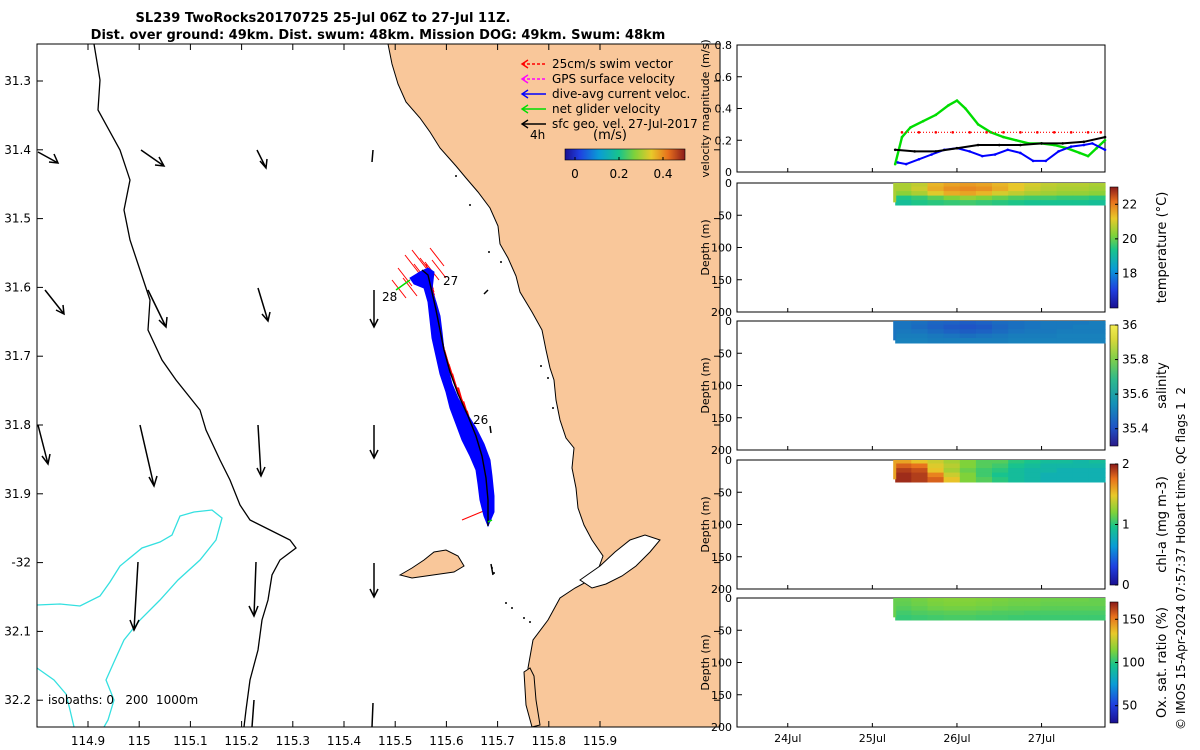 Image resolution: width=1200 pixels, height=750 pixels. Describe the element at coordinates (724, 140) in the screenshot. I see `velocity-y-tick-label: 0.2` at that location.